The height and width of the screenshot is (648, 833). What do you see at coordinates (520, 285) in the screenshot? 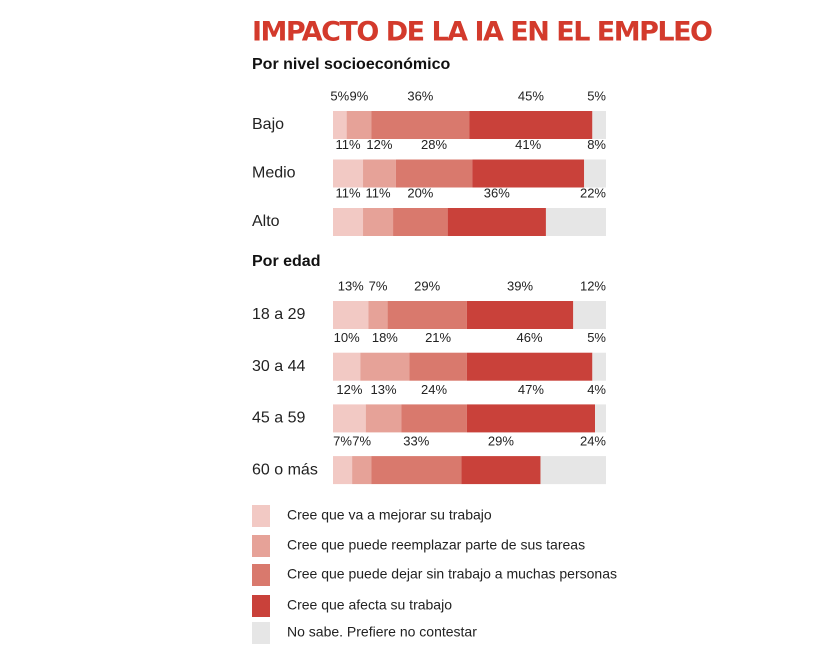
I see `value-label: 39%` at bounding box center [520, 285].